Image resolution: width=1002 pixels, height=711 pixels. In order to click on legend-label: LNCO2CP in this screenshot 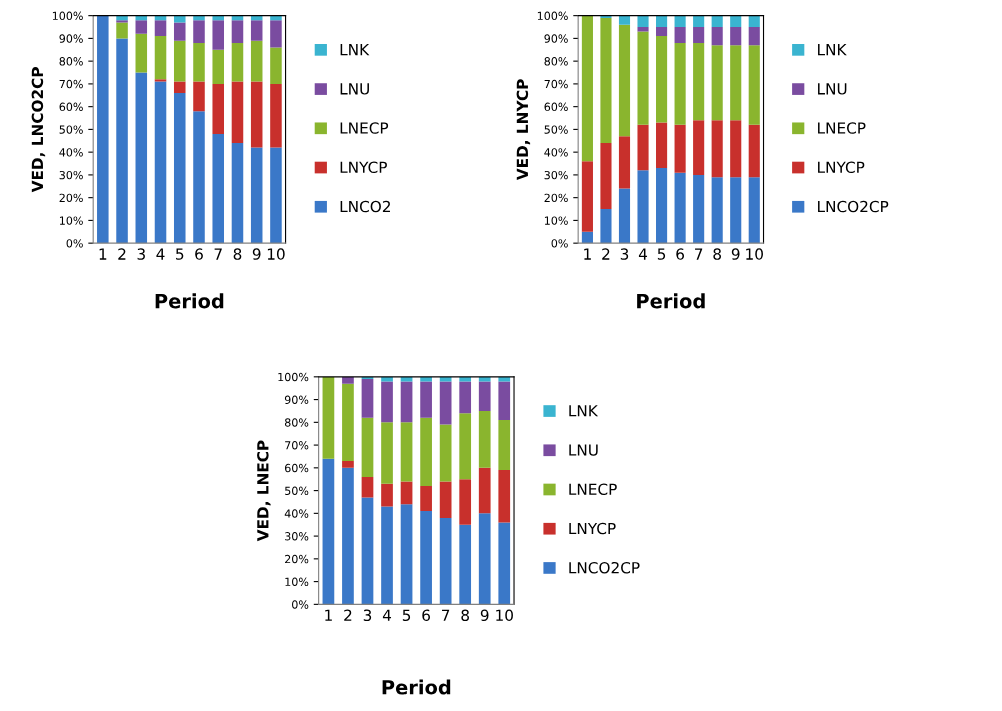, I will do `click(604, 567)`.